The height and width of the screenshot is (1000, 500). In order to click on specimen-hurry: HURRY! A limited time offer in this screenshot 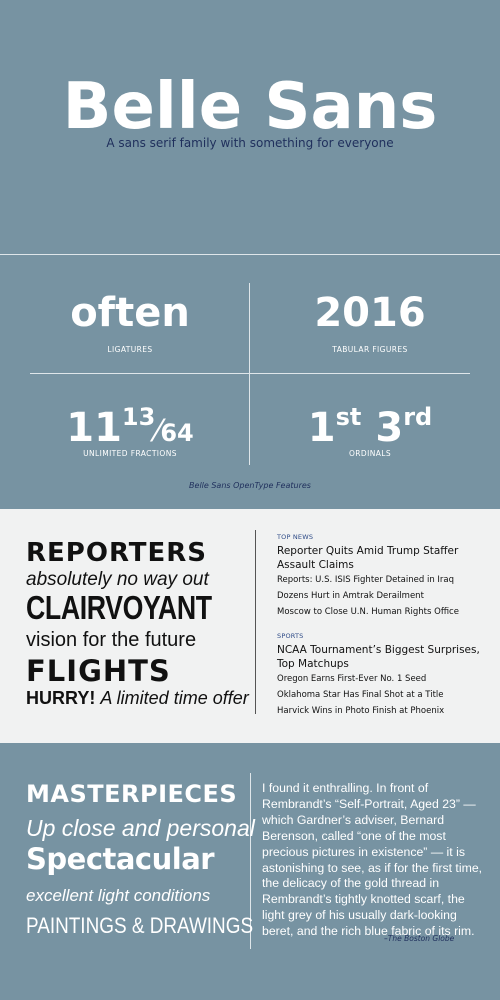, I will do `click(137, 698)`.